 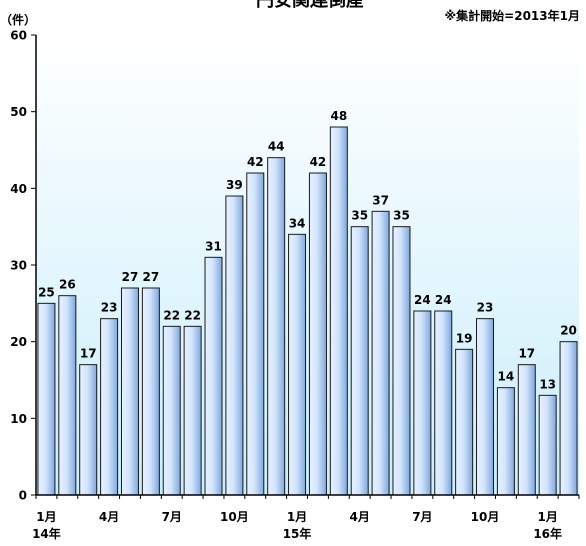 What do you see at coordinates (568, 331) in the screenshot?
I see `bar-value-label: 20` at bounding box center [568, 331].